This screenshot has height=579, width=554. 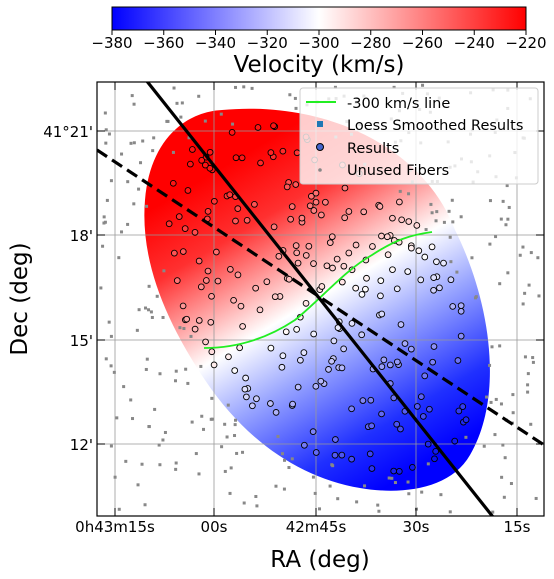 What do you see at coordinates (319, 18) in the screenshot?
I see `colorbar-gradient` at bounding box center [319, 18].